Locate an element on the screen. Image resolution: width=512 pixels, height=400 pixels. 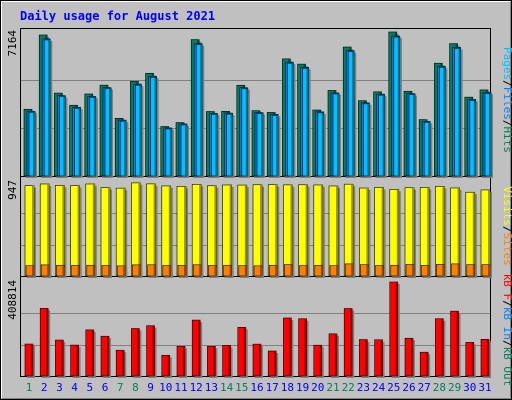
pages-bar-day-8-edge is located at coordinates (140, 130).